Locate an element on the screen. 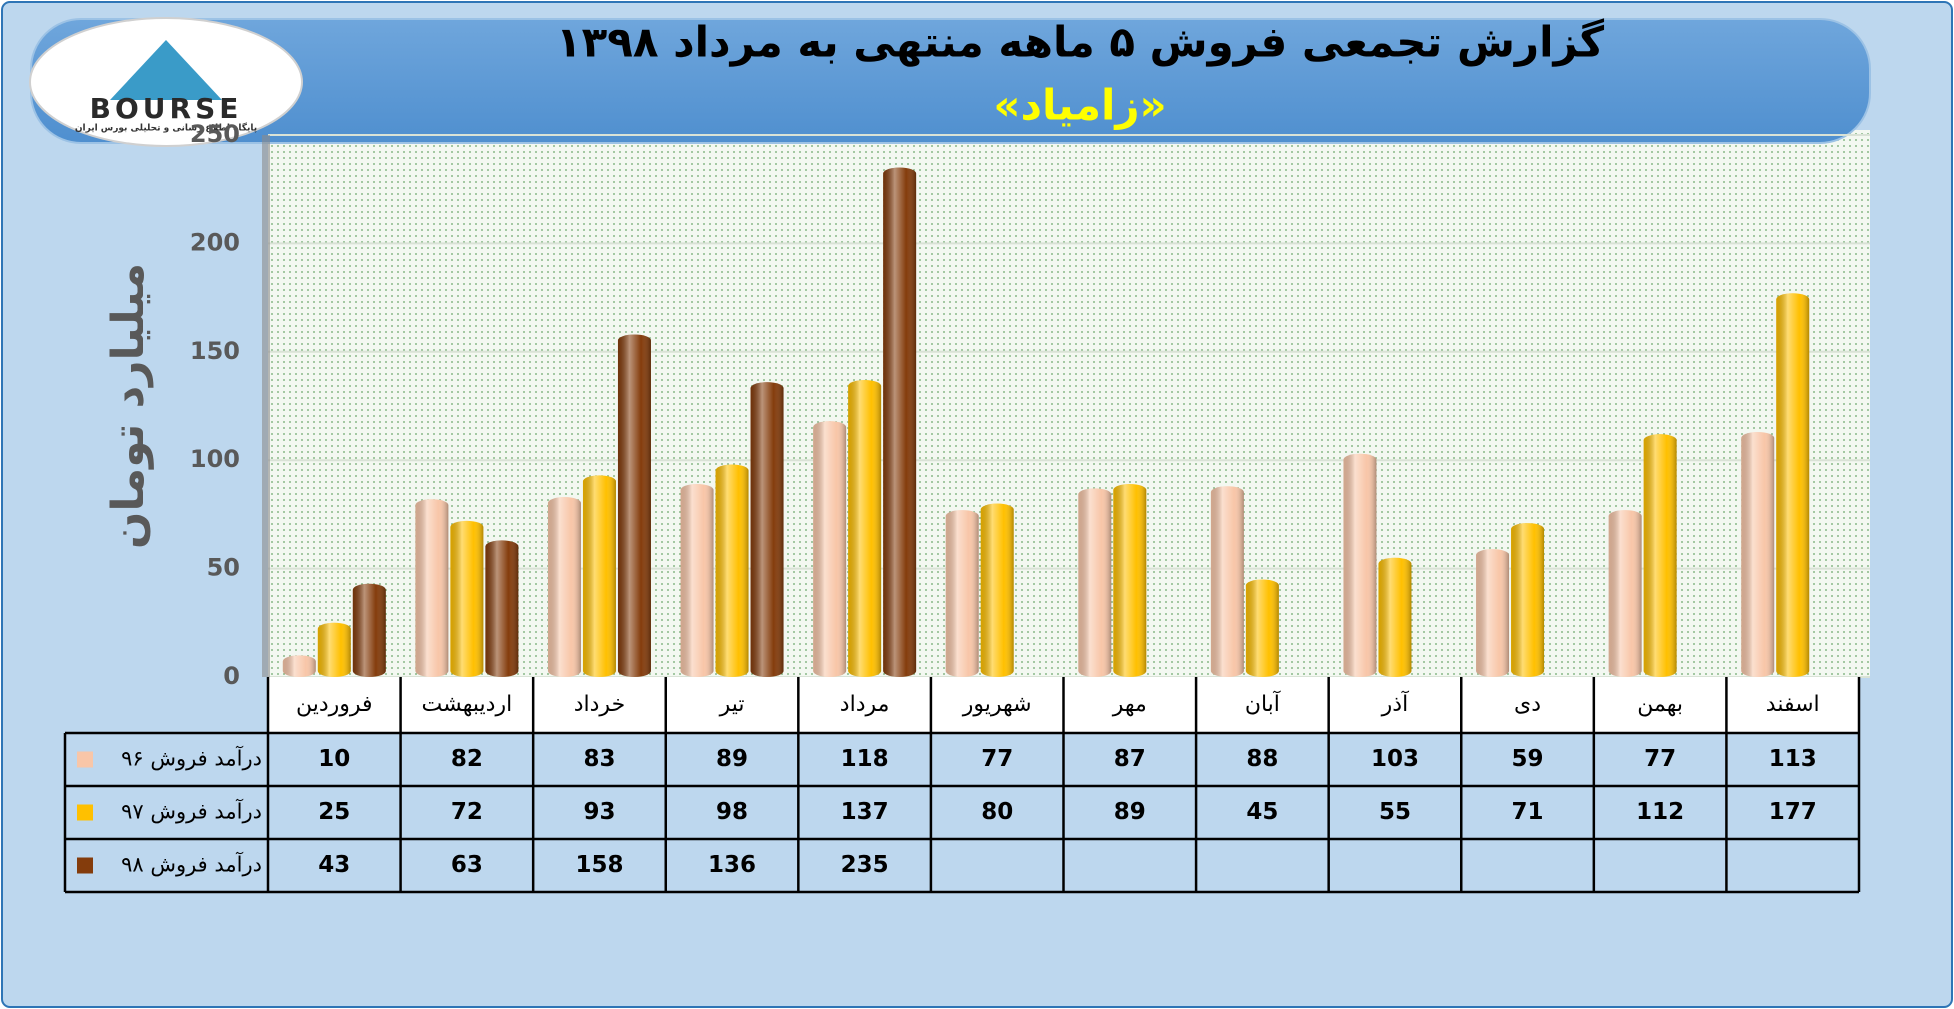 This screenshot has height=1009, width=1954. data-label: 137 is located at coordinates (865, 812).